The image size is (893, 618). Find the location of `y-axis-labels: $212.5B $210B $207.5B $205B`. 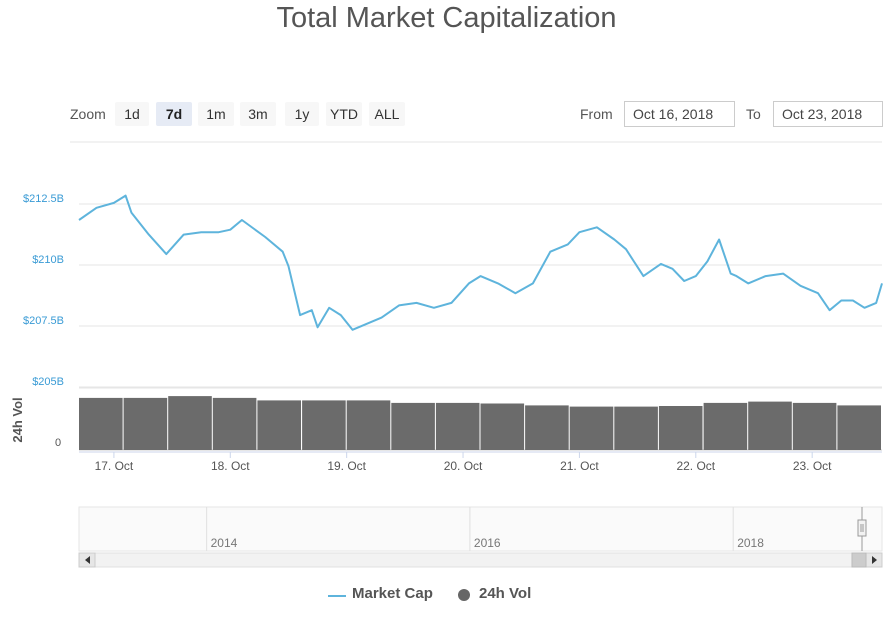

y-axis-labels: $212.5B $210B $207.5B $205B is located at coordinates (43, 290).